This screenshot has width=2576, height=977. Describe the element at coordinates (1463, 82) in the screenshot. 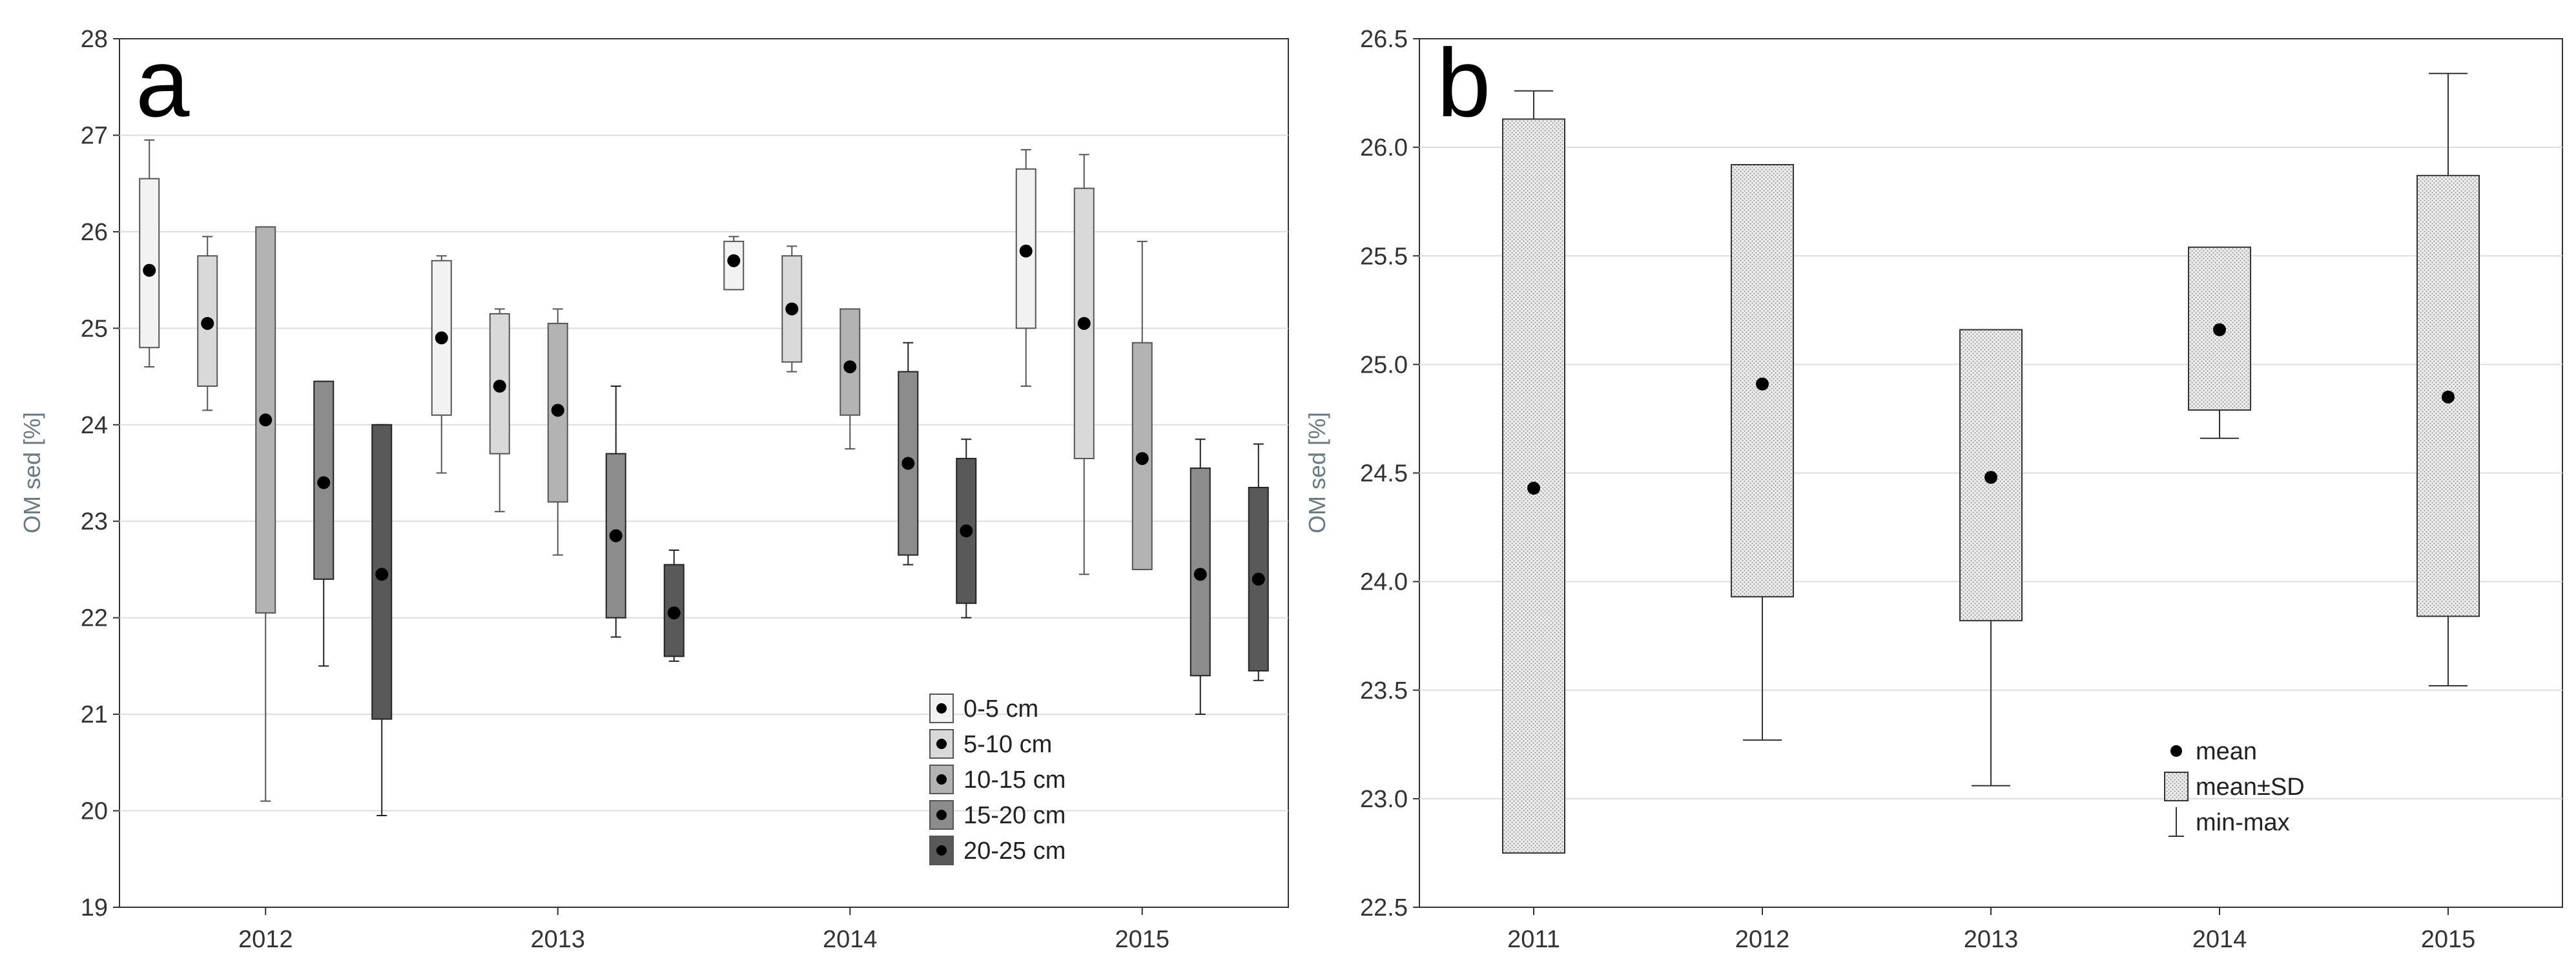

I see `panel-label-b: b` at that location.